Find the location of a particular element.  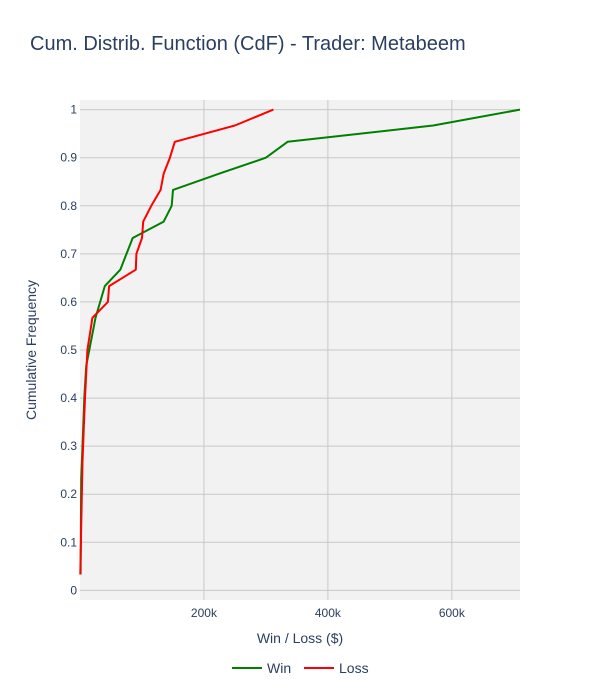

y-tick-label: 0.6 is located at coordinates (68, 302).